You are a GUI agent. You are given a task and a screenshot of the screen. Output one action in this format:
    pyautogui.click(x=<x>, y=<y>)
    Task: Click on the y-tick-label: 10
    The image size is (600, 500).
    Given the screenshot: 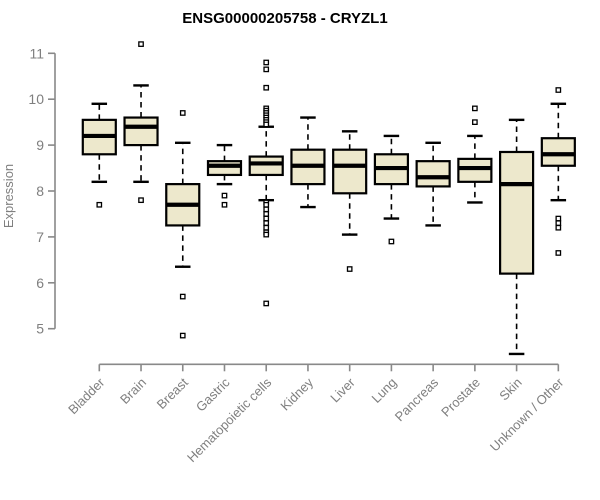 What is the action you would take?
    pyautogui.click(x=36, y=99)
    